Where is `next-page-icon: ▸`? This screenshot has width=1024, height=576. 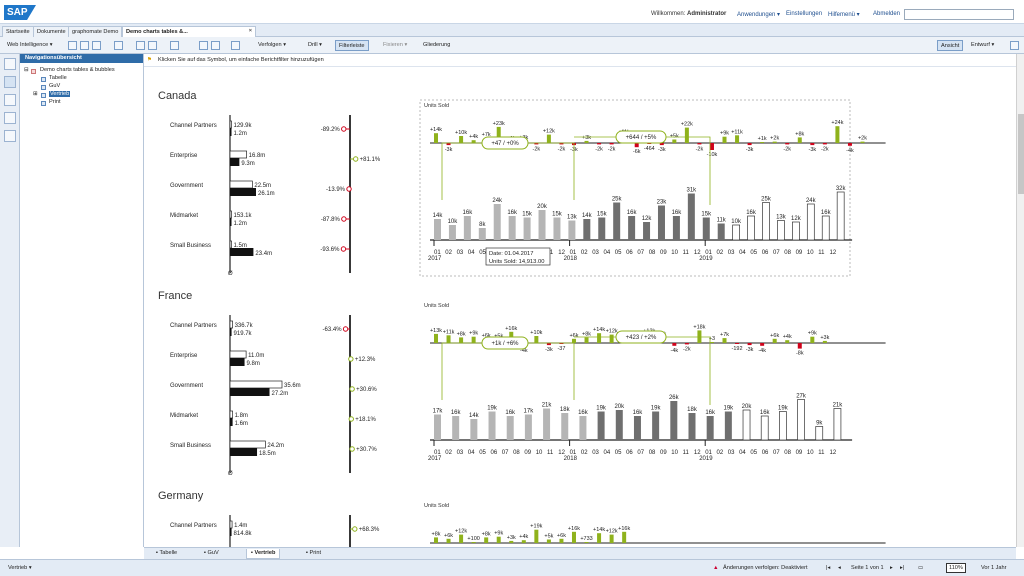 next-page-icon: ▸ is located at coordinates (891, 568).